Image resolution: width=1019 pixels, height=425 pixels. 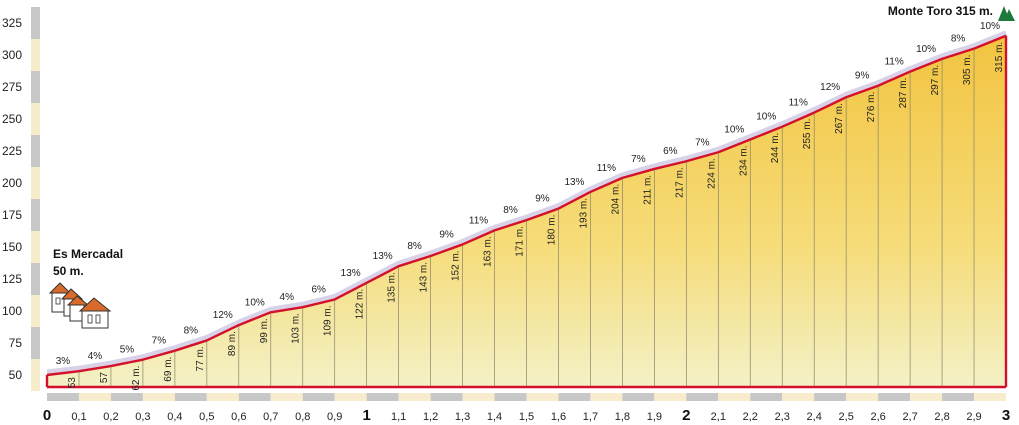 I want to click on elevation-label: 211 m., so click(x=647, y=190).